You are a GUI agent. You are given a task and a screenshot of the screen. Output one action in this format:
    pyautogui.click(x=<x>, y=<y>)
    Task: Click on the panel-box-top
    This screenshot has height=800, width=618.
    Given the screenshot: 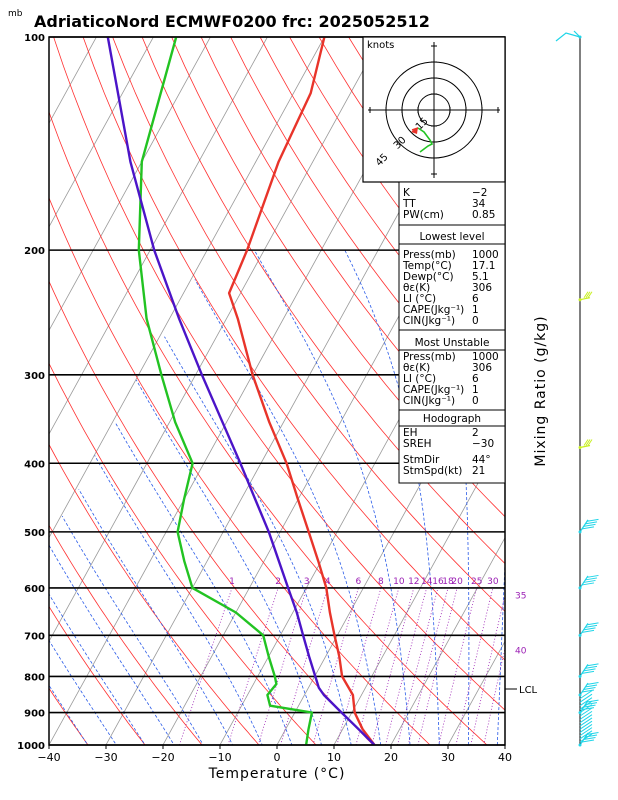 What is the action you would take?
    pyautogui.click(x=452, y=203)
    